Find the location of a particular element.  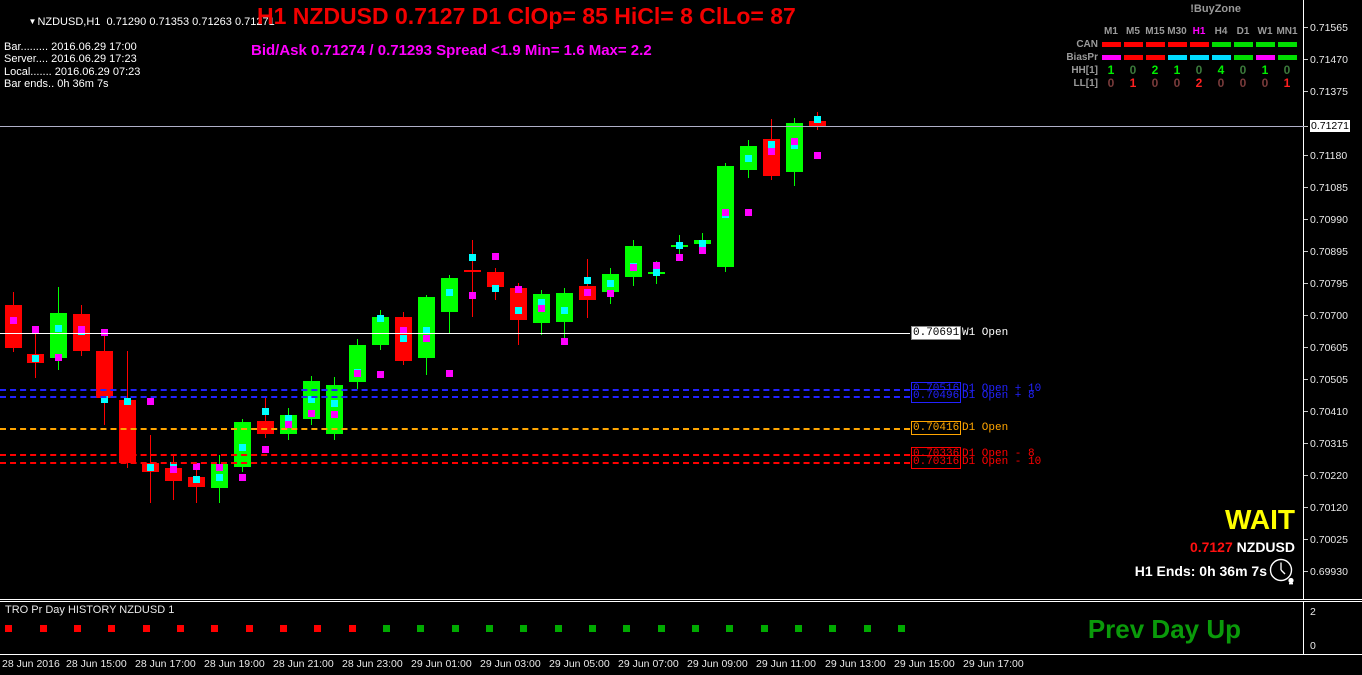

price-tick-label: 0.70220 is located at coordinates (1329, 476).